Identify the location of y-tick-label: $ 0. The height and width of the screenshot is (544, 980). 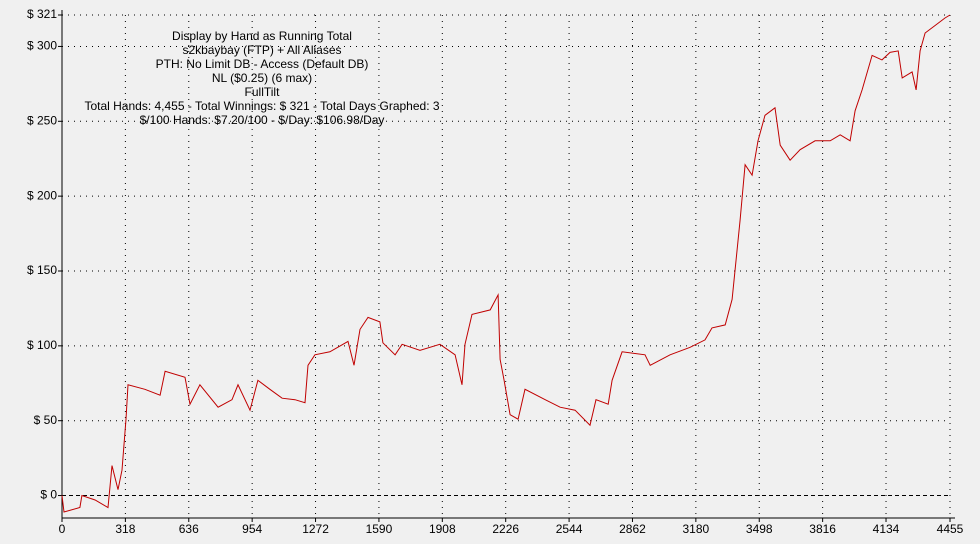
(48, 495).